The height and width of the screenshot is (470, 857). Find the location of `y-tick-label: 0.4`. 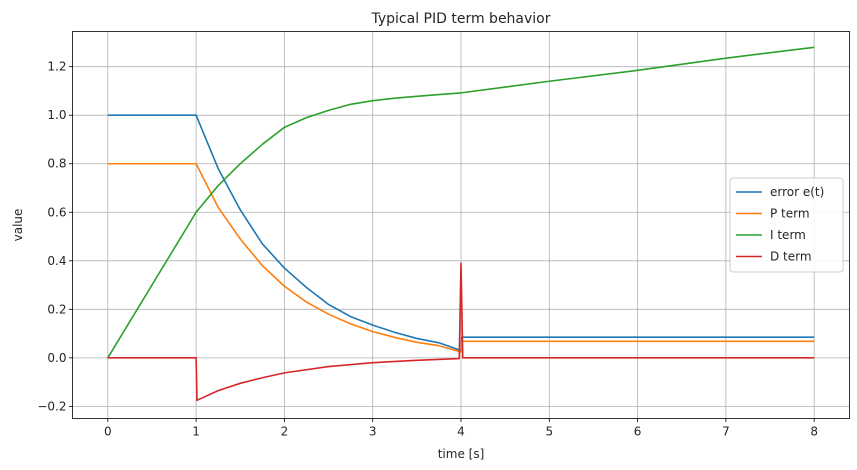

y-tick-label: 0.4 is located at coordinates (56, 261).